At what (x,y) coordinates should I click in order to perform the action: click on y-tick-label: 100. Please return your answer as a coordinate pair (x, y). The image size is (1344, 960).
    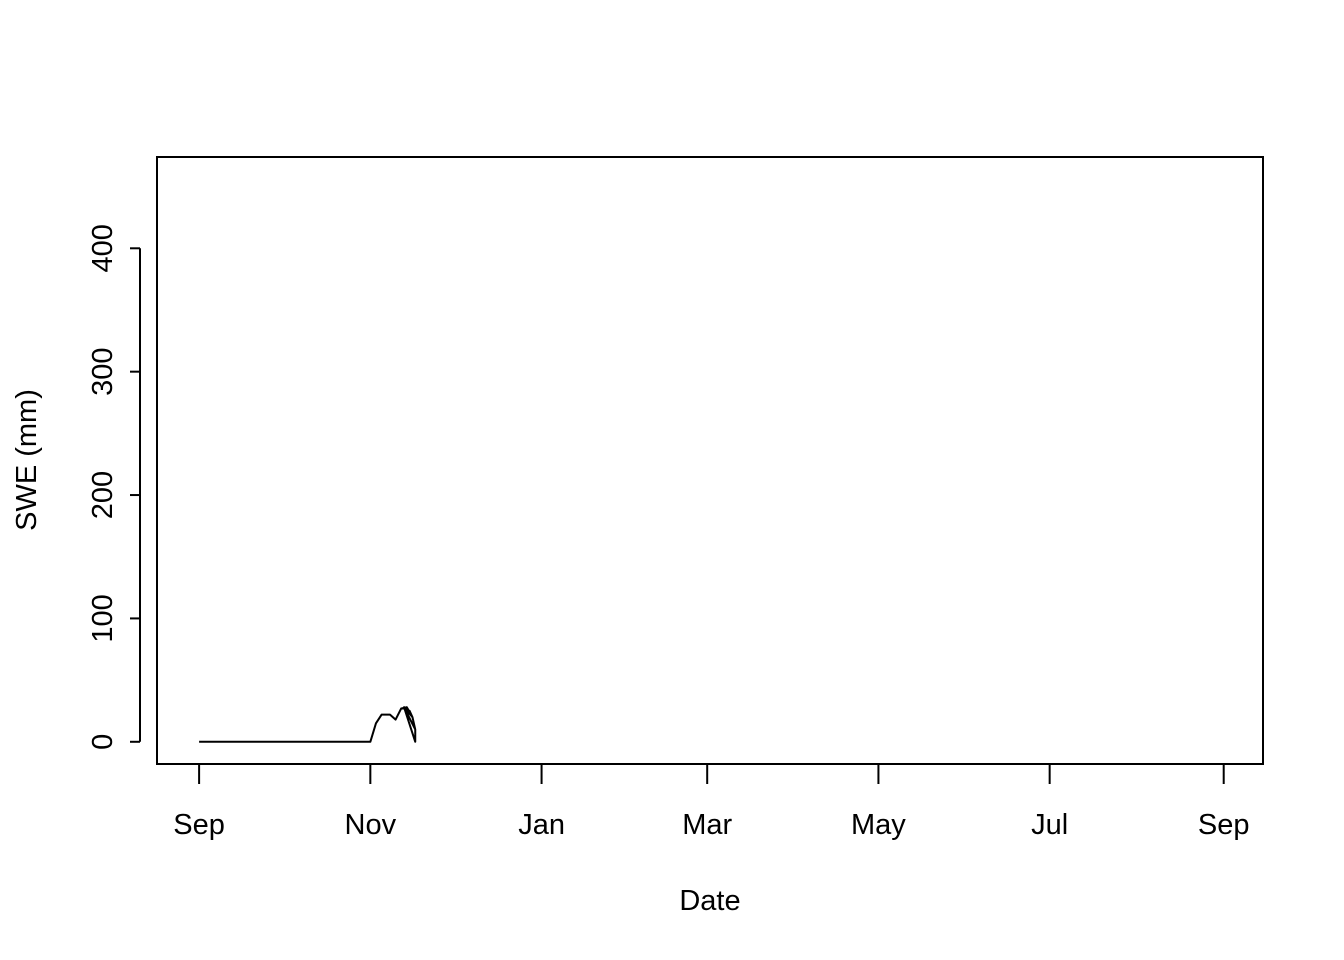
    Looking at the image, I should click on (103, 618).